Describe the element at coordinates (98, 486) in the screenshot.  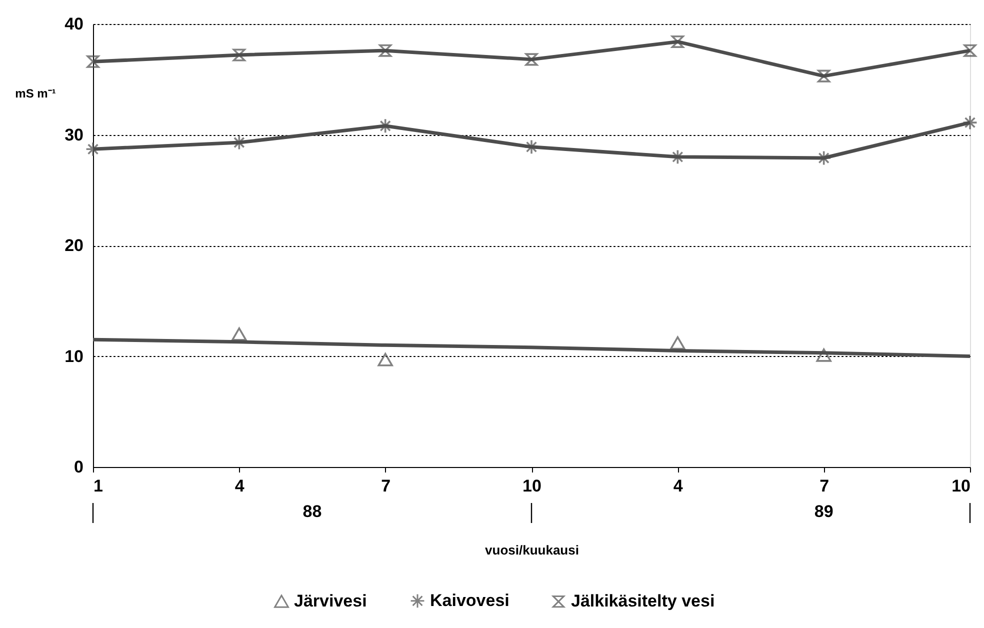
I see `x-tick-label: 1` at that location.